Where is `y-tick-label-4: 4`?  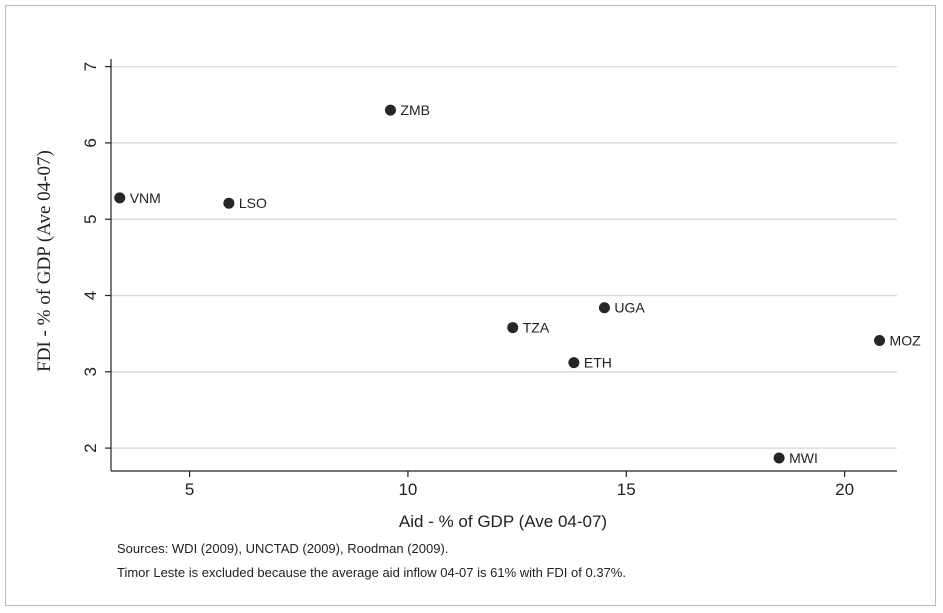
y-tick-label-4: 4 is located at coordinates (90, 295).